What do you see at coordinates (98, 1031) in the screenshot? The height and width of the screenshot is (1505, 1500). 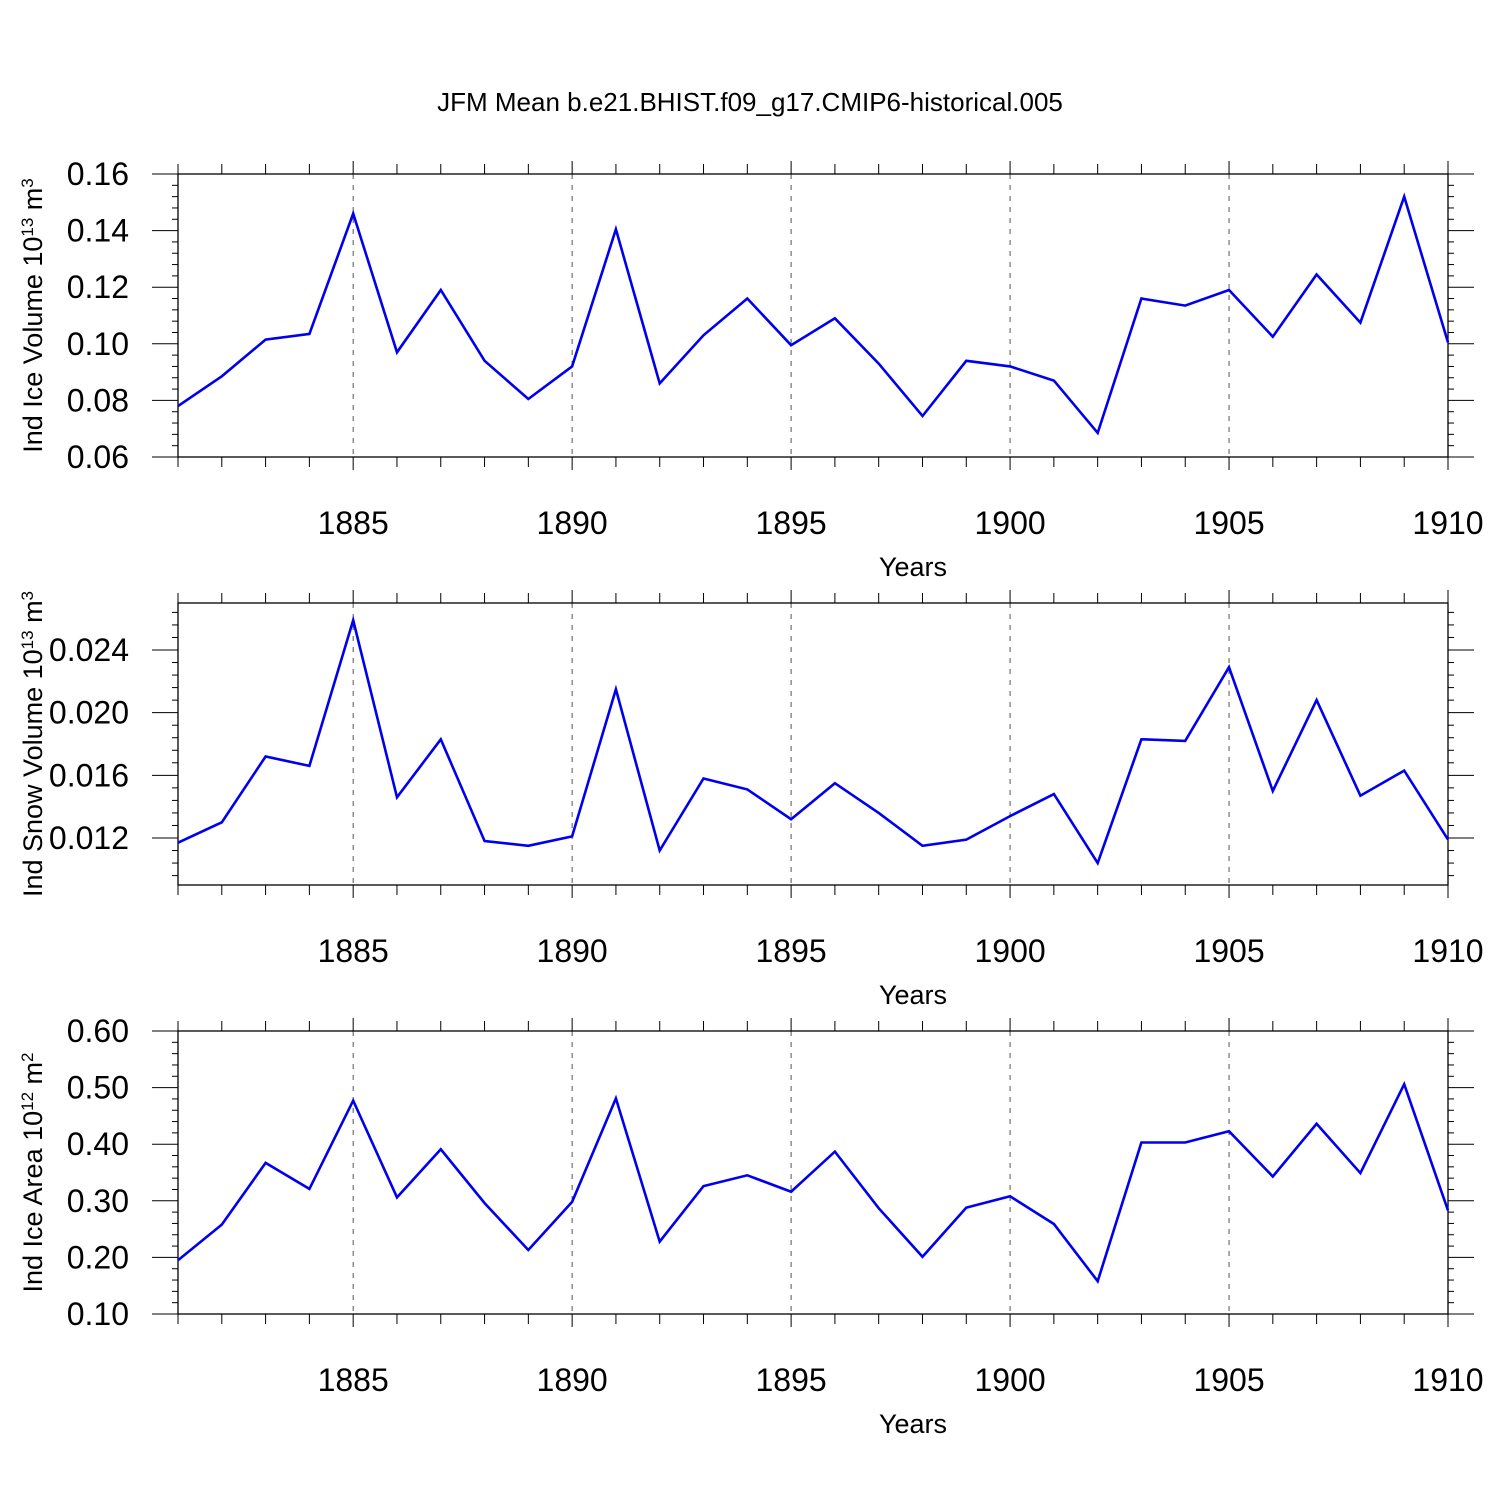 I see `y-tick-label: 0.60` at bounding box center [98, 1031].